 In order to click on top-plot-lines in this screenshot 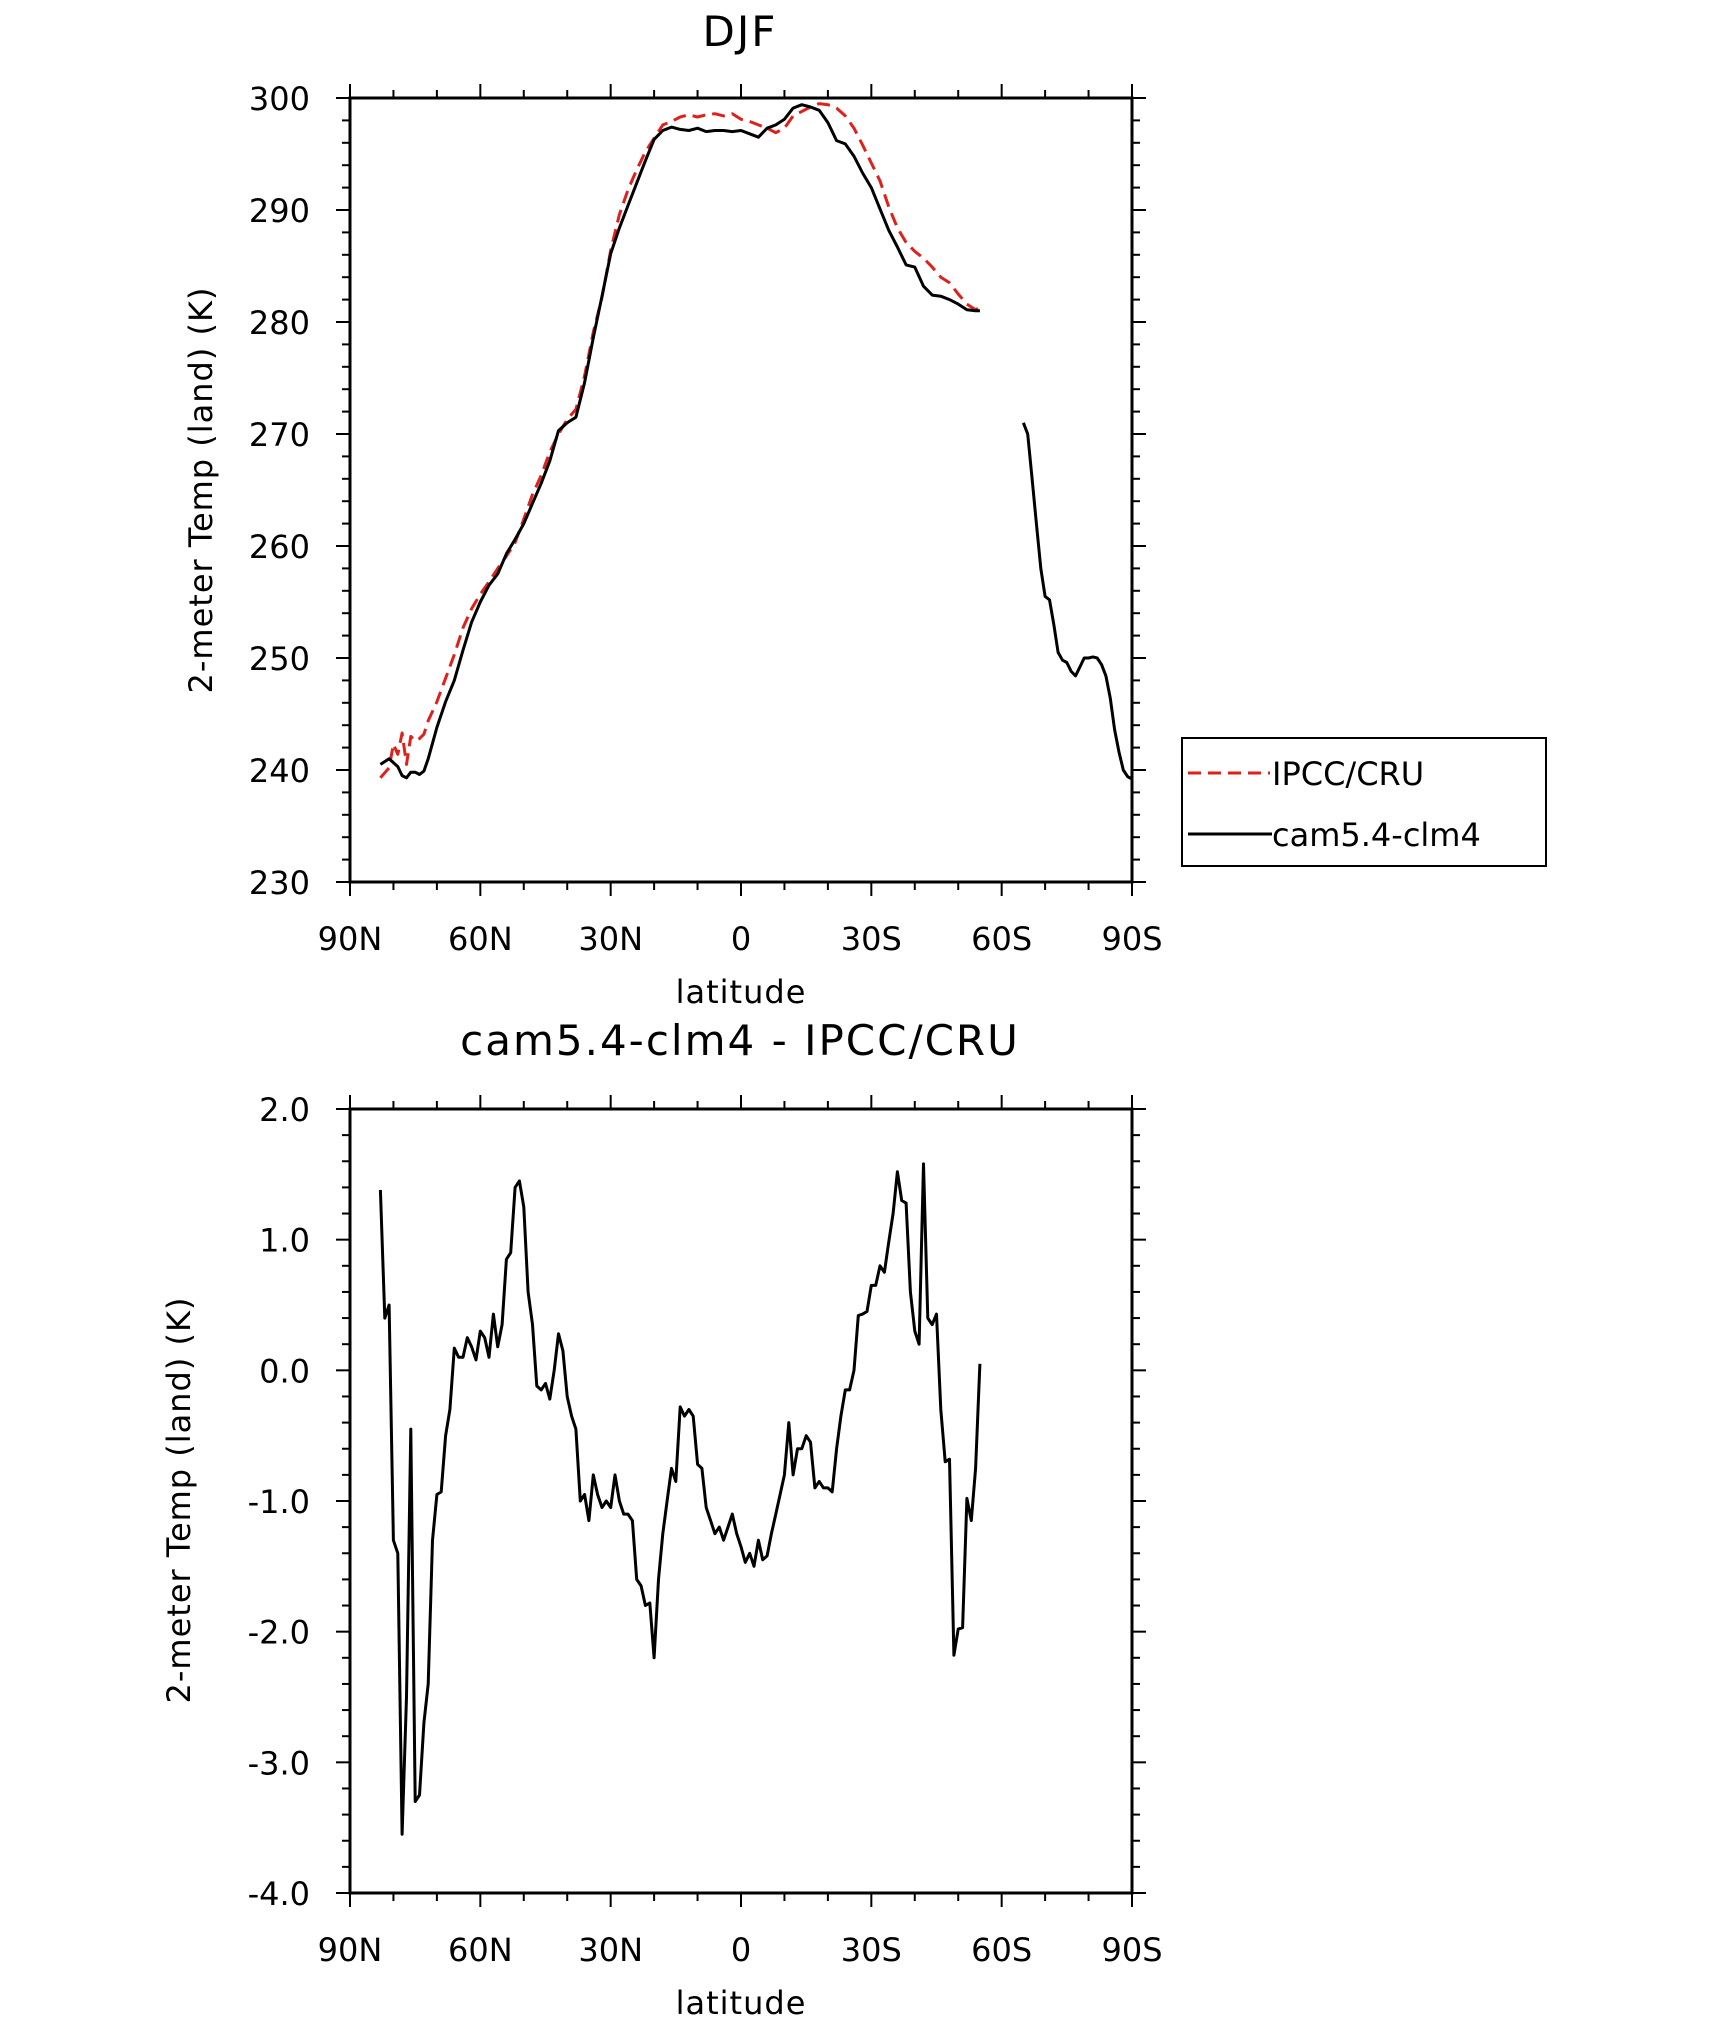, I will do `click(756, 441)`.